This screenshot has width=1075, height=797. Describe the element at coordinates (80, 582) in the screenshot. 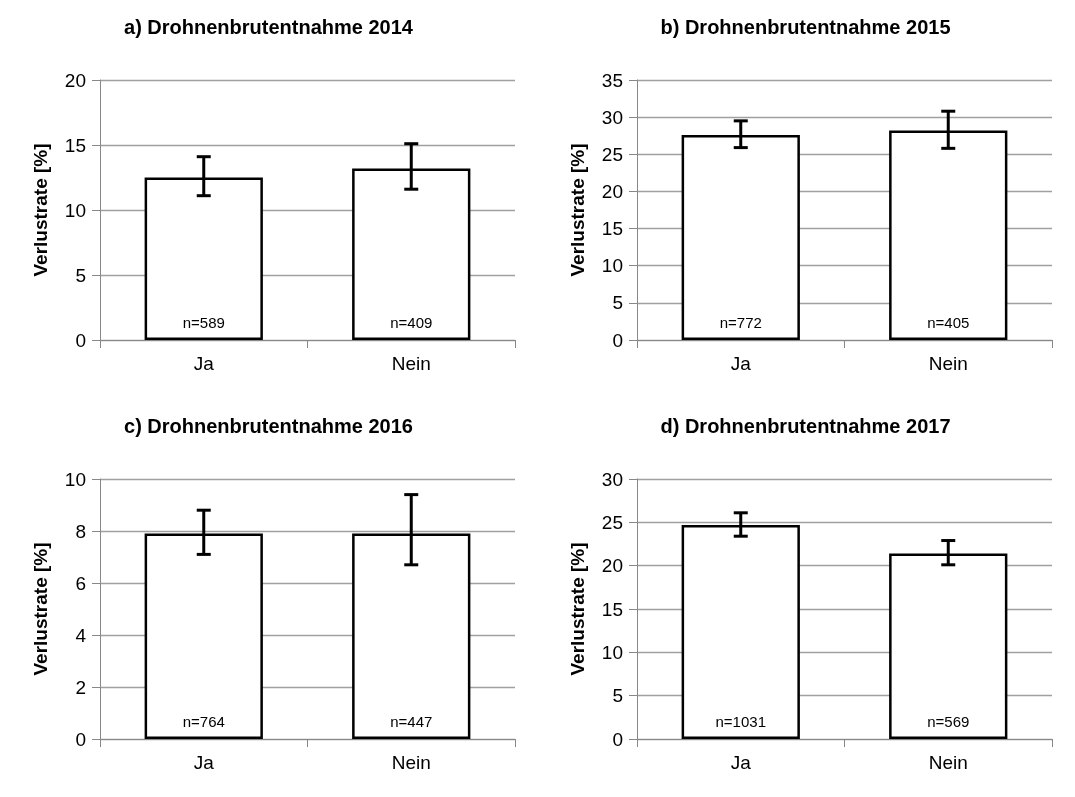

I see `y-tick-label: 6` at that location.